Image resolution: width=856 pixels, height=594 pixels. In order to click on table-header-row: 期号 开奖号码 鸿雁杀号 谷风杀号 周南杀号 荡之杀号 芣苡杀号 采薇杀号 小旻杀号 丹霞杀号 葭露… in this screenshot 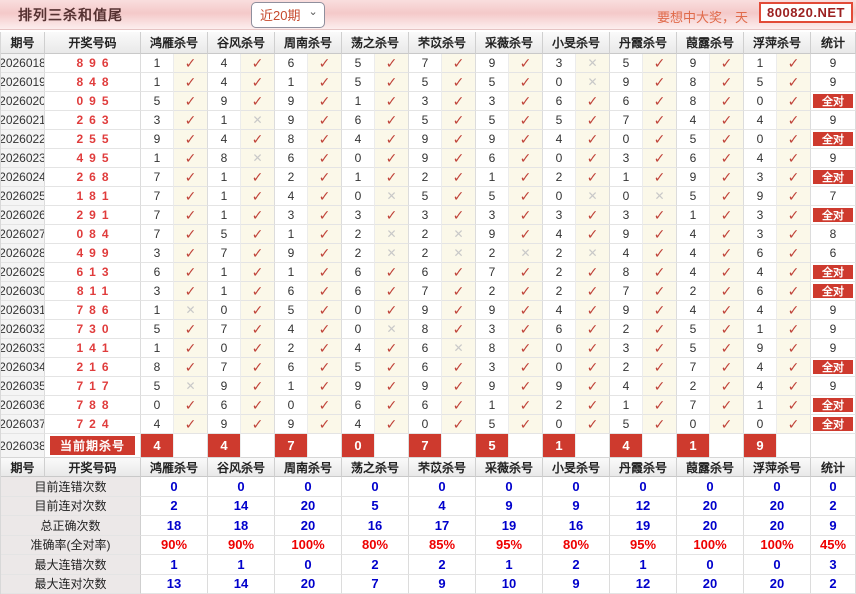, I will do `click(428, 43)`.